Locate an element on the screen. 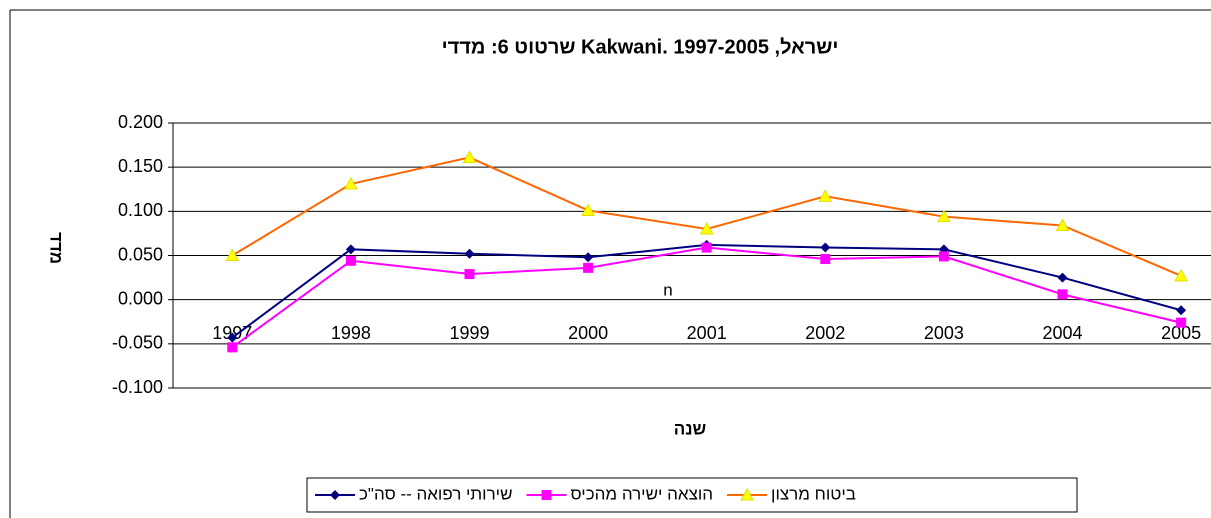  y-tick-label: 0.100 is located at coordinates (140, 210).